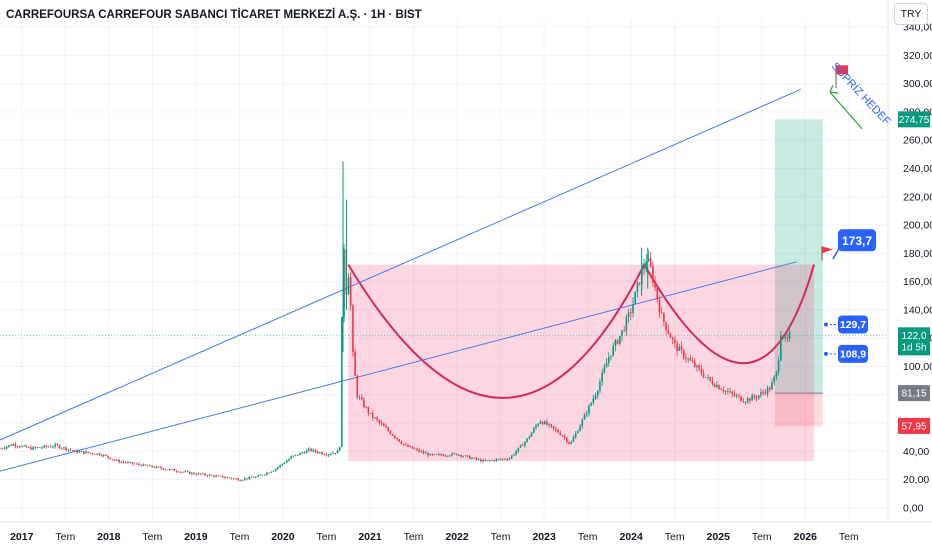 This screenshot has width=932, height=550. What do you see at coordinates (857, 211) in the screenshot?
I see `chart-annotations: 173,7 129,7 108,9 SÜPRİZ HEDEF` at bounding box center [857, 211].